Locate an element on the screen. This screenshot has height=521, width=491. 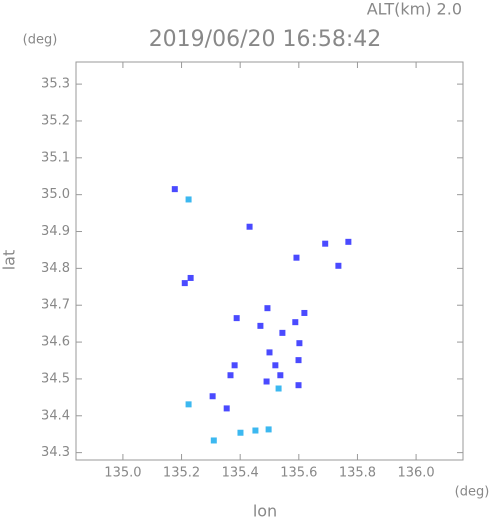
x-tick-label: 135.4 is located at coordinates (240, 473).